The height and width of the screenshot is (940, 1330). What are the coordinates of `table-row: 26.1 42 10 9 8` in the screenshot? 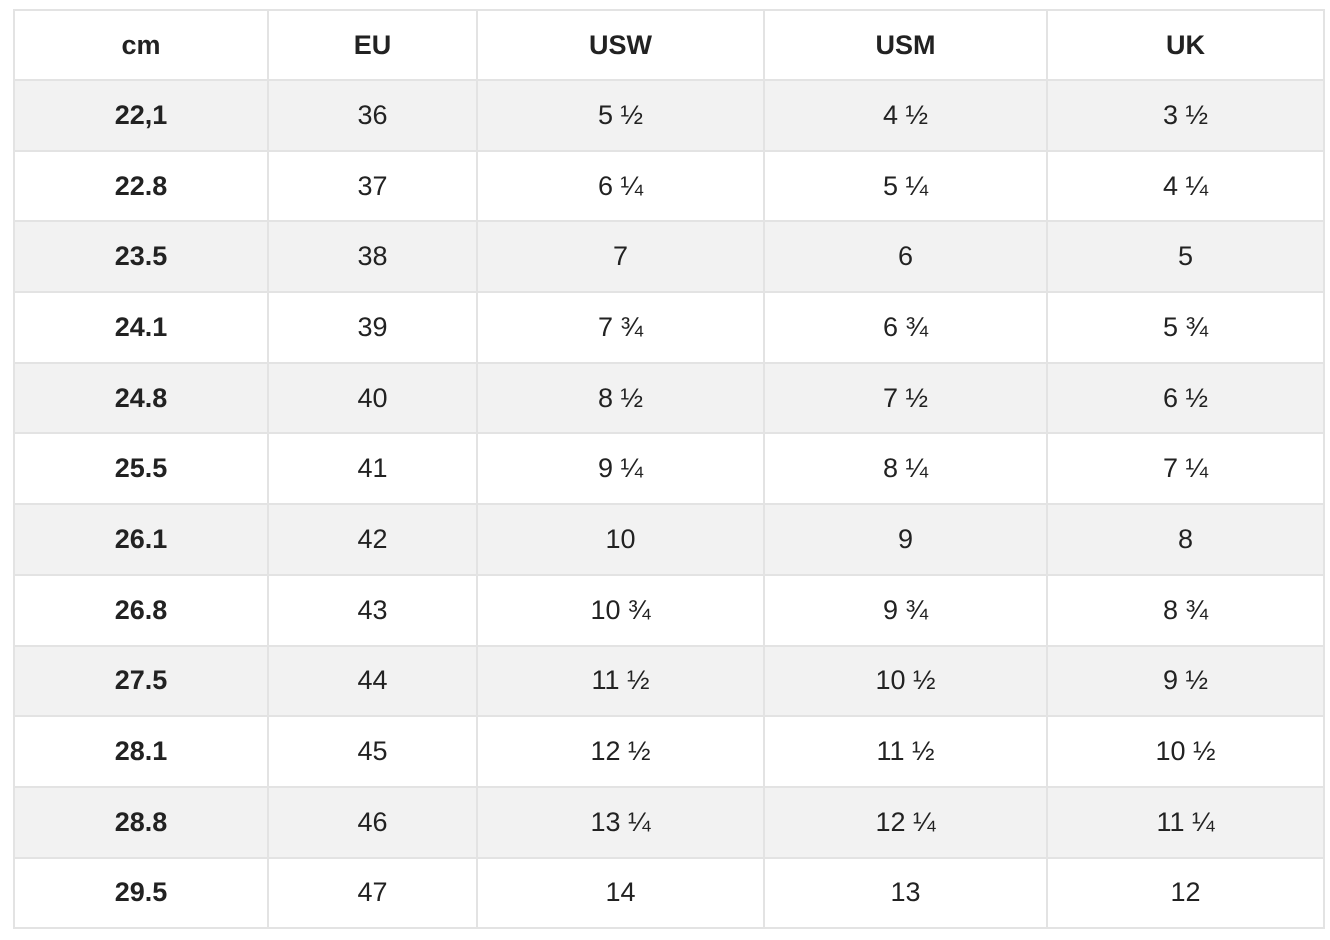 It's located at (669, 539).